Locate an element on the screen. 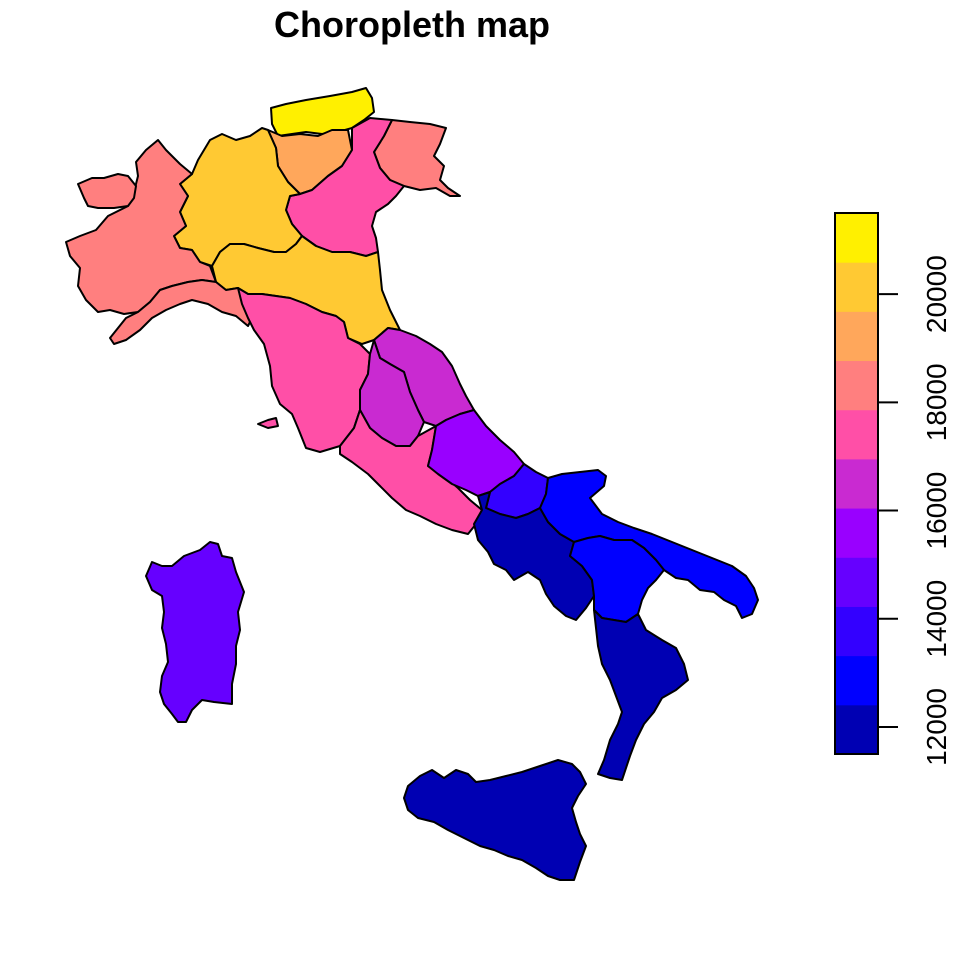  region-elba is located at coordinates (268, 423).